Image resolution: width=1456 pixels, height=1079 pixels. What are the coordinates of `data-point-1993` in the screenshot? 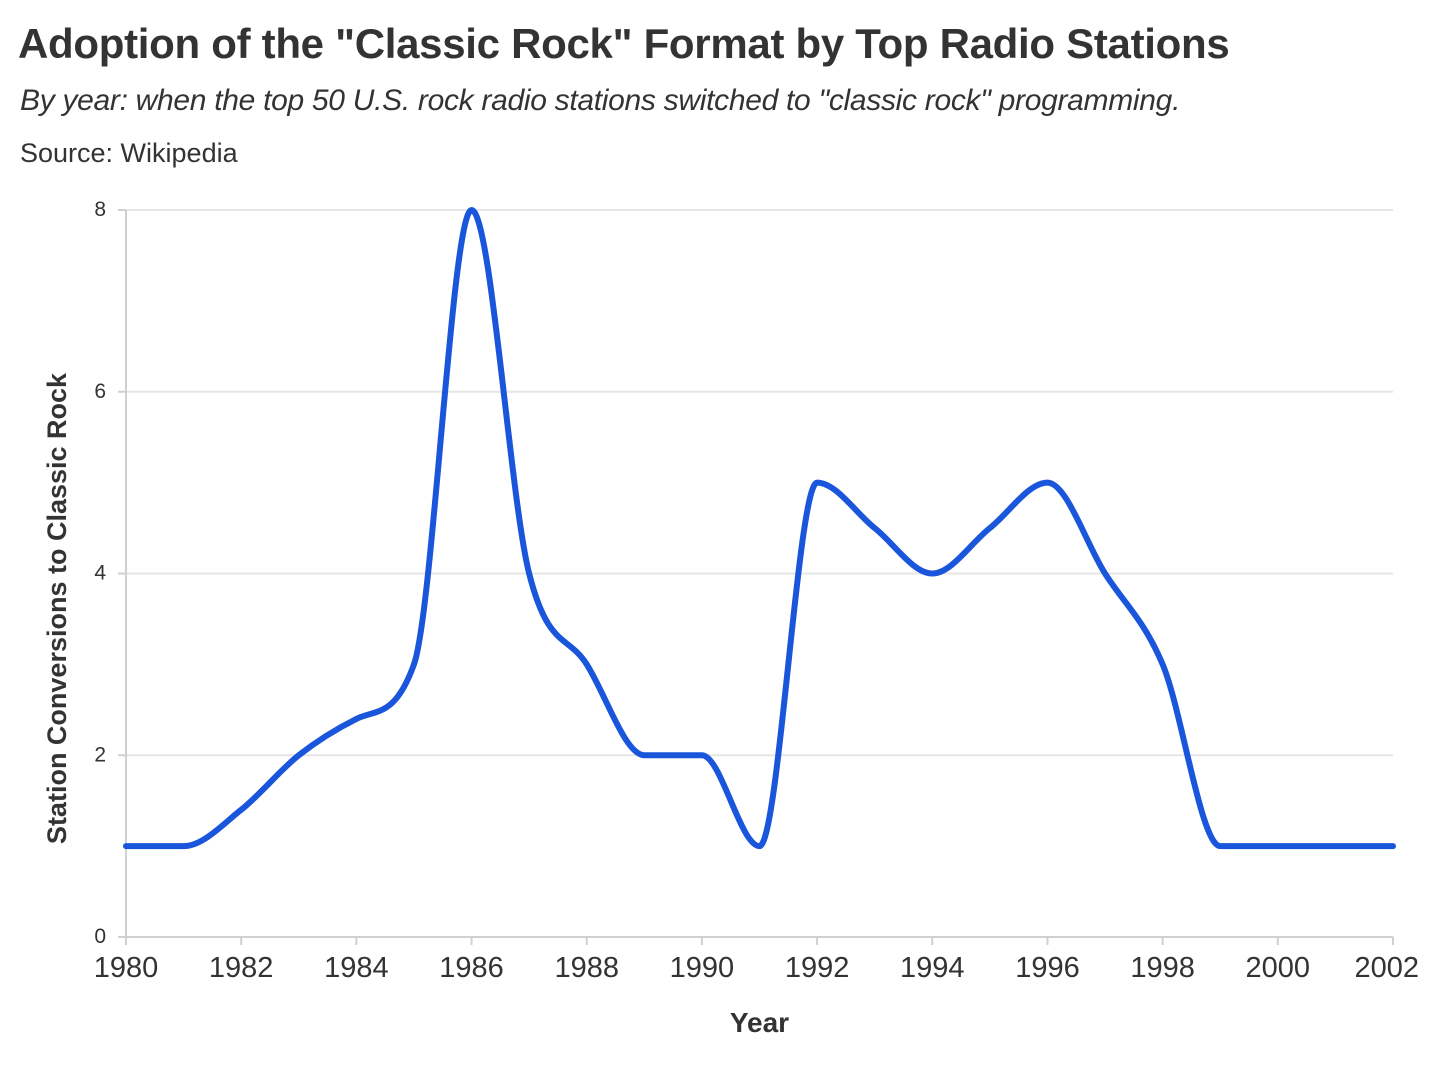 It's located at (875, 528).